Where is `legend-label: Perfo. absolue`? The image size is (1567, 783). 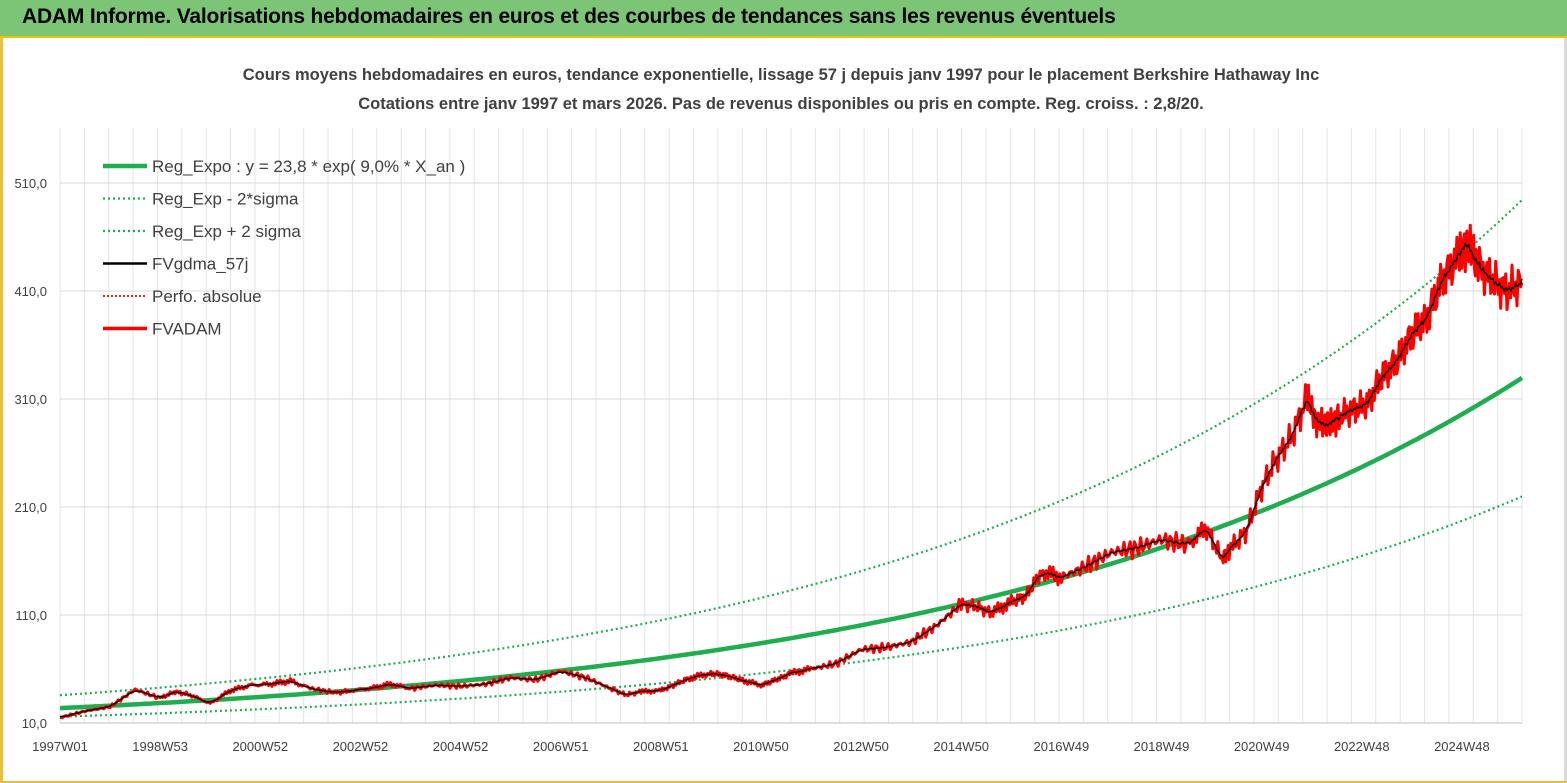
legend-label: Perfo. absolue is located at coordinates (207, 296).